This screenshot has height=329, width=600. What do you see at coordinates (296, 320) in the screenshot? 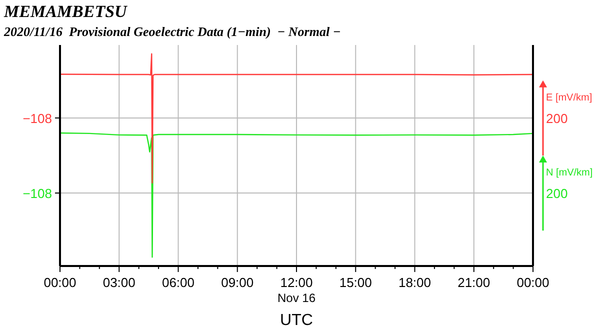
I see `x-axis-title: UTC` at bounding box center [296, 320].